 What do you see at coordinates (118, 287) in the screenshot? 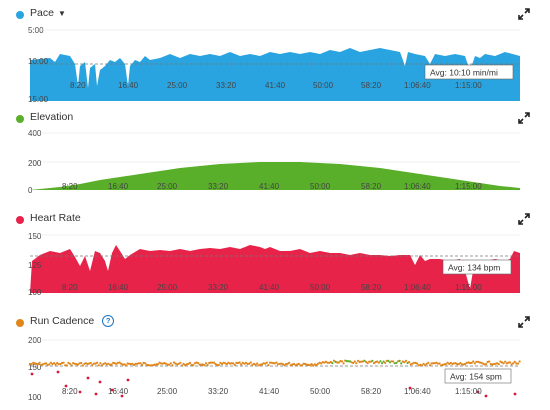
I see `x-tick: 16:40` at bounding box center [118, 287].